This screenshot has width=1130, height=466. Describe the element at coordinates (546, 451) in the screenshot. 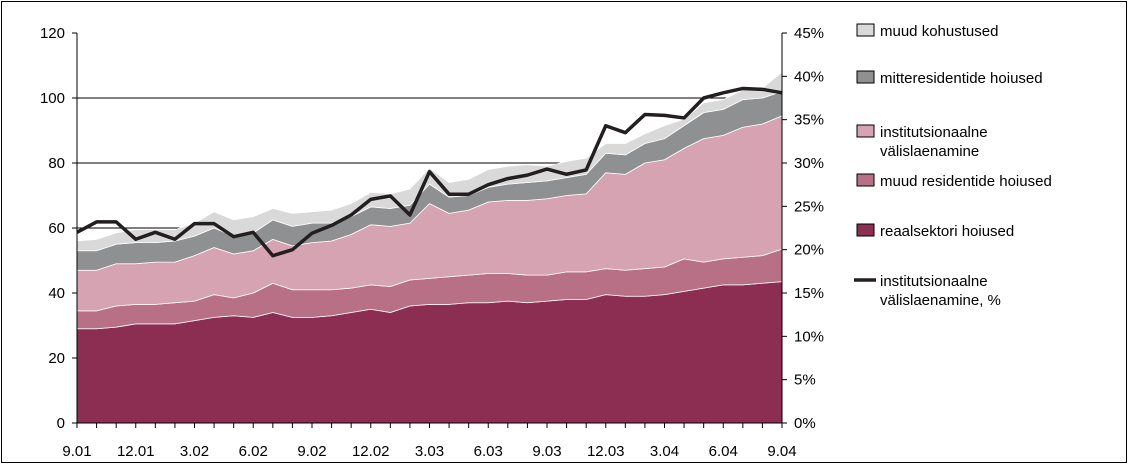

I see `x-tick-label: 9.03` at that location.